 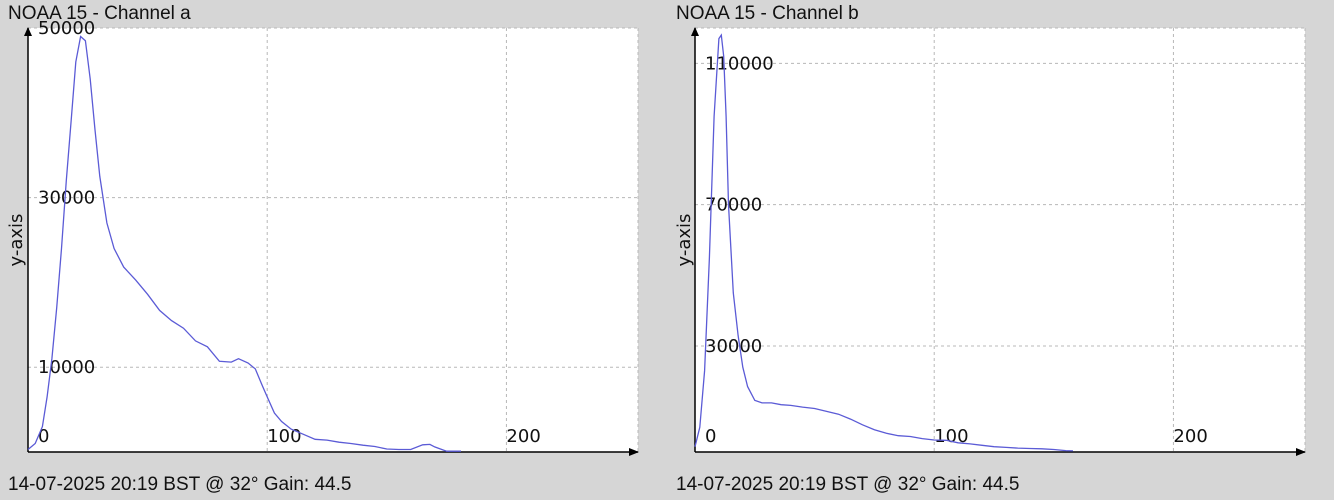 I want to click on y-tick-label: 10000, so click(x=66, y=367).